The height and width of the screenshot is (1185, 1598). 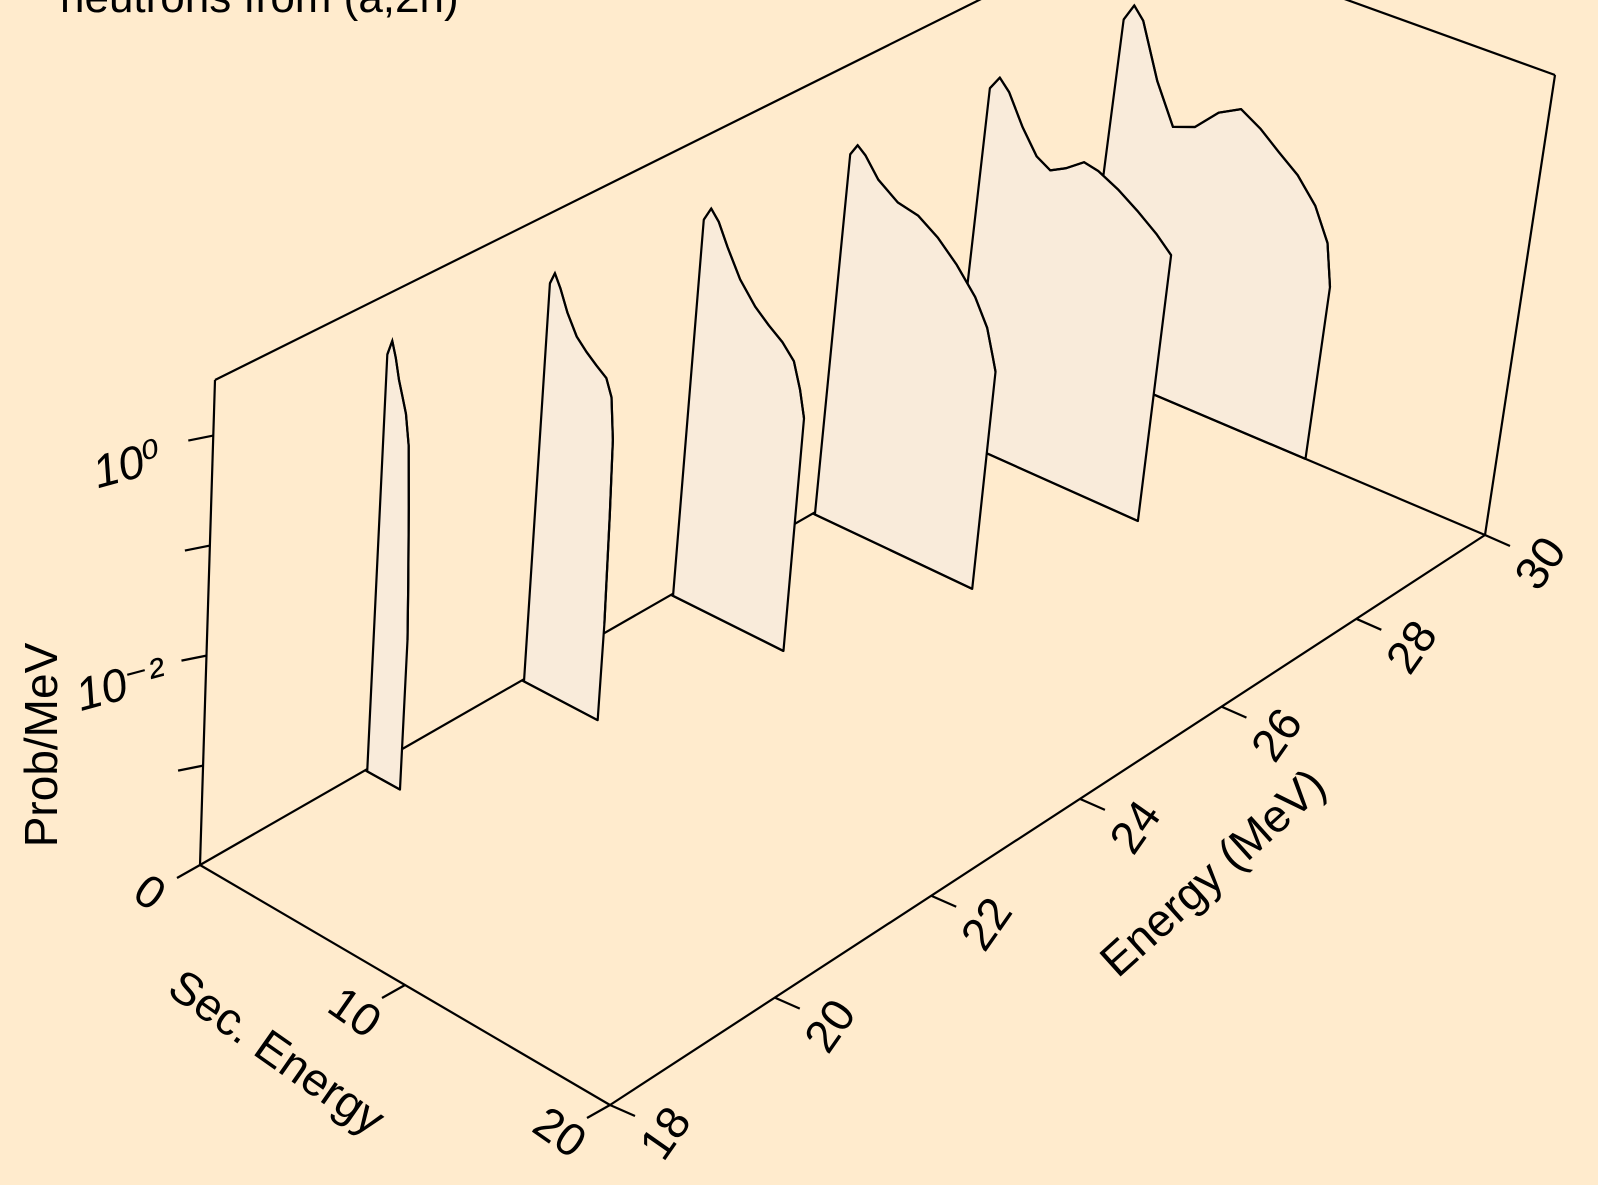 I want to click on z-axis, so click(x=207, y=622).